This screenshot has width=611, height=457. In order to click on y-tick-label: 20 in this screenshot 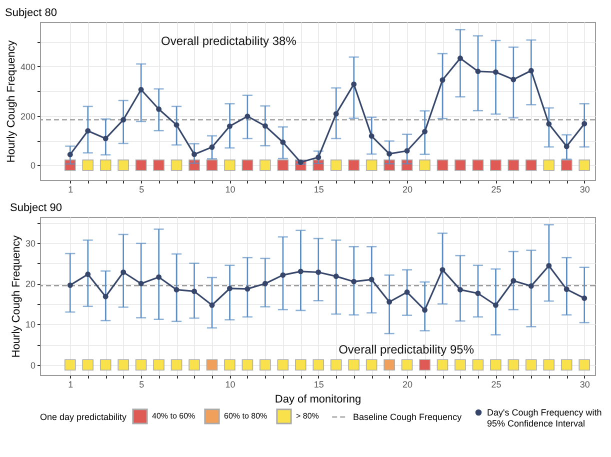, I will do `click(30, 284)`.